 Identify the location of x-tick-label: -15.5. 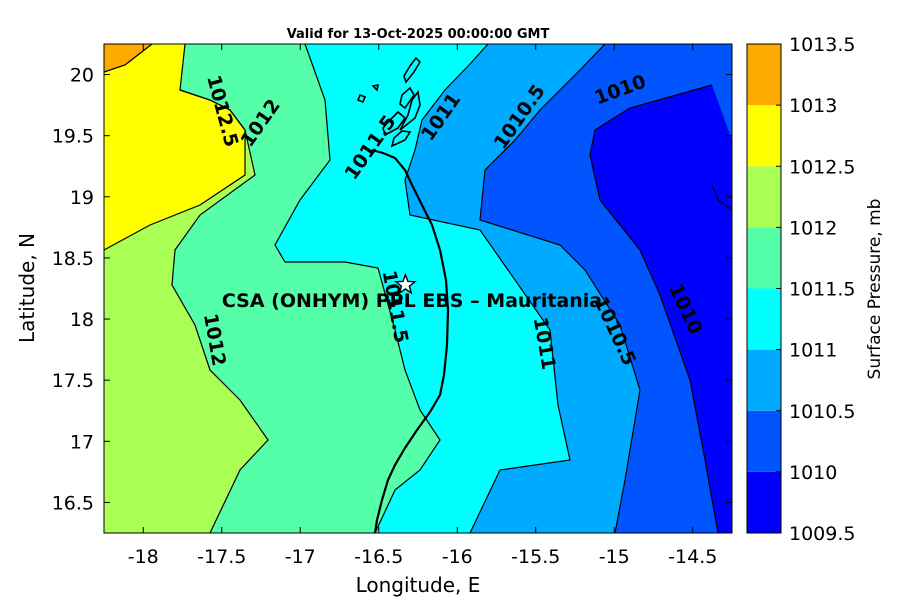
(535, 557).